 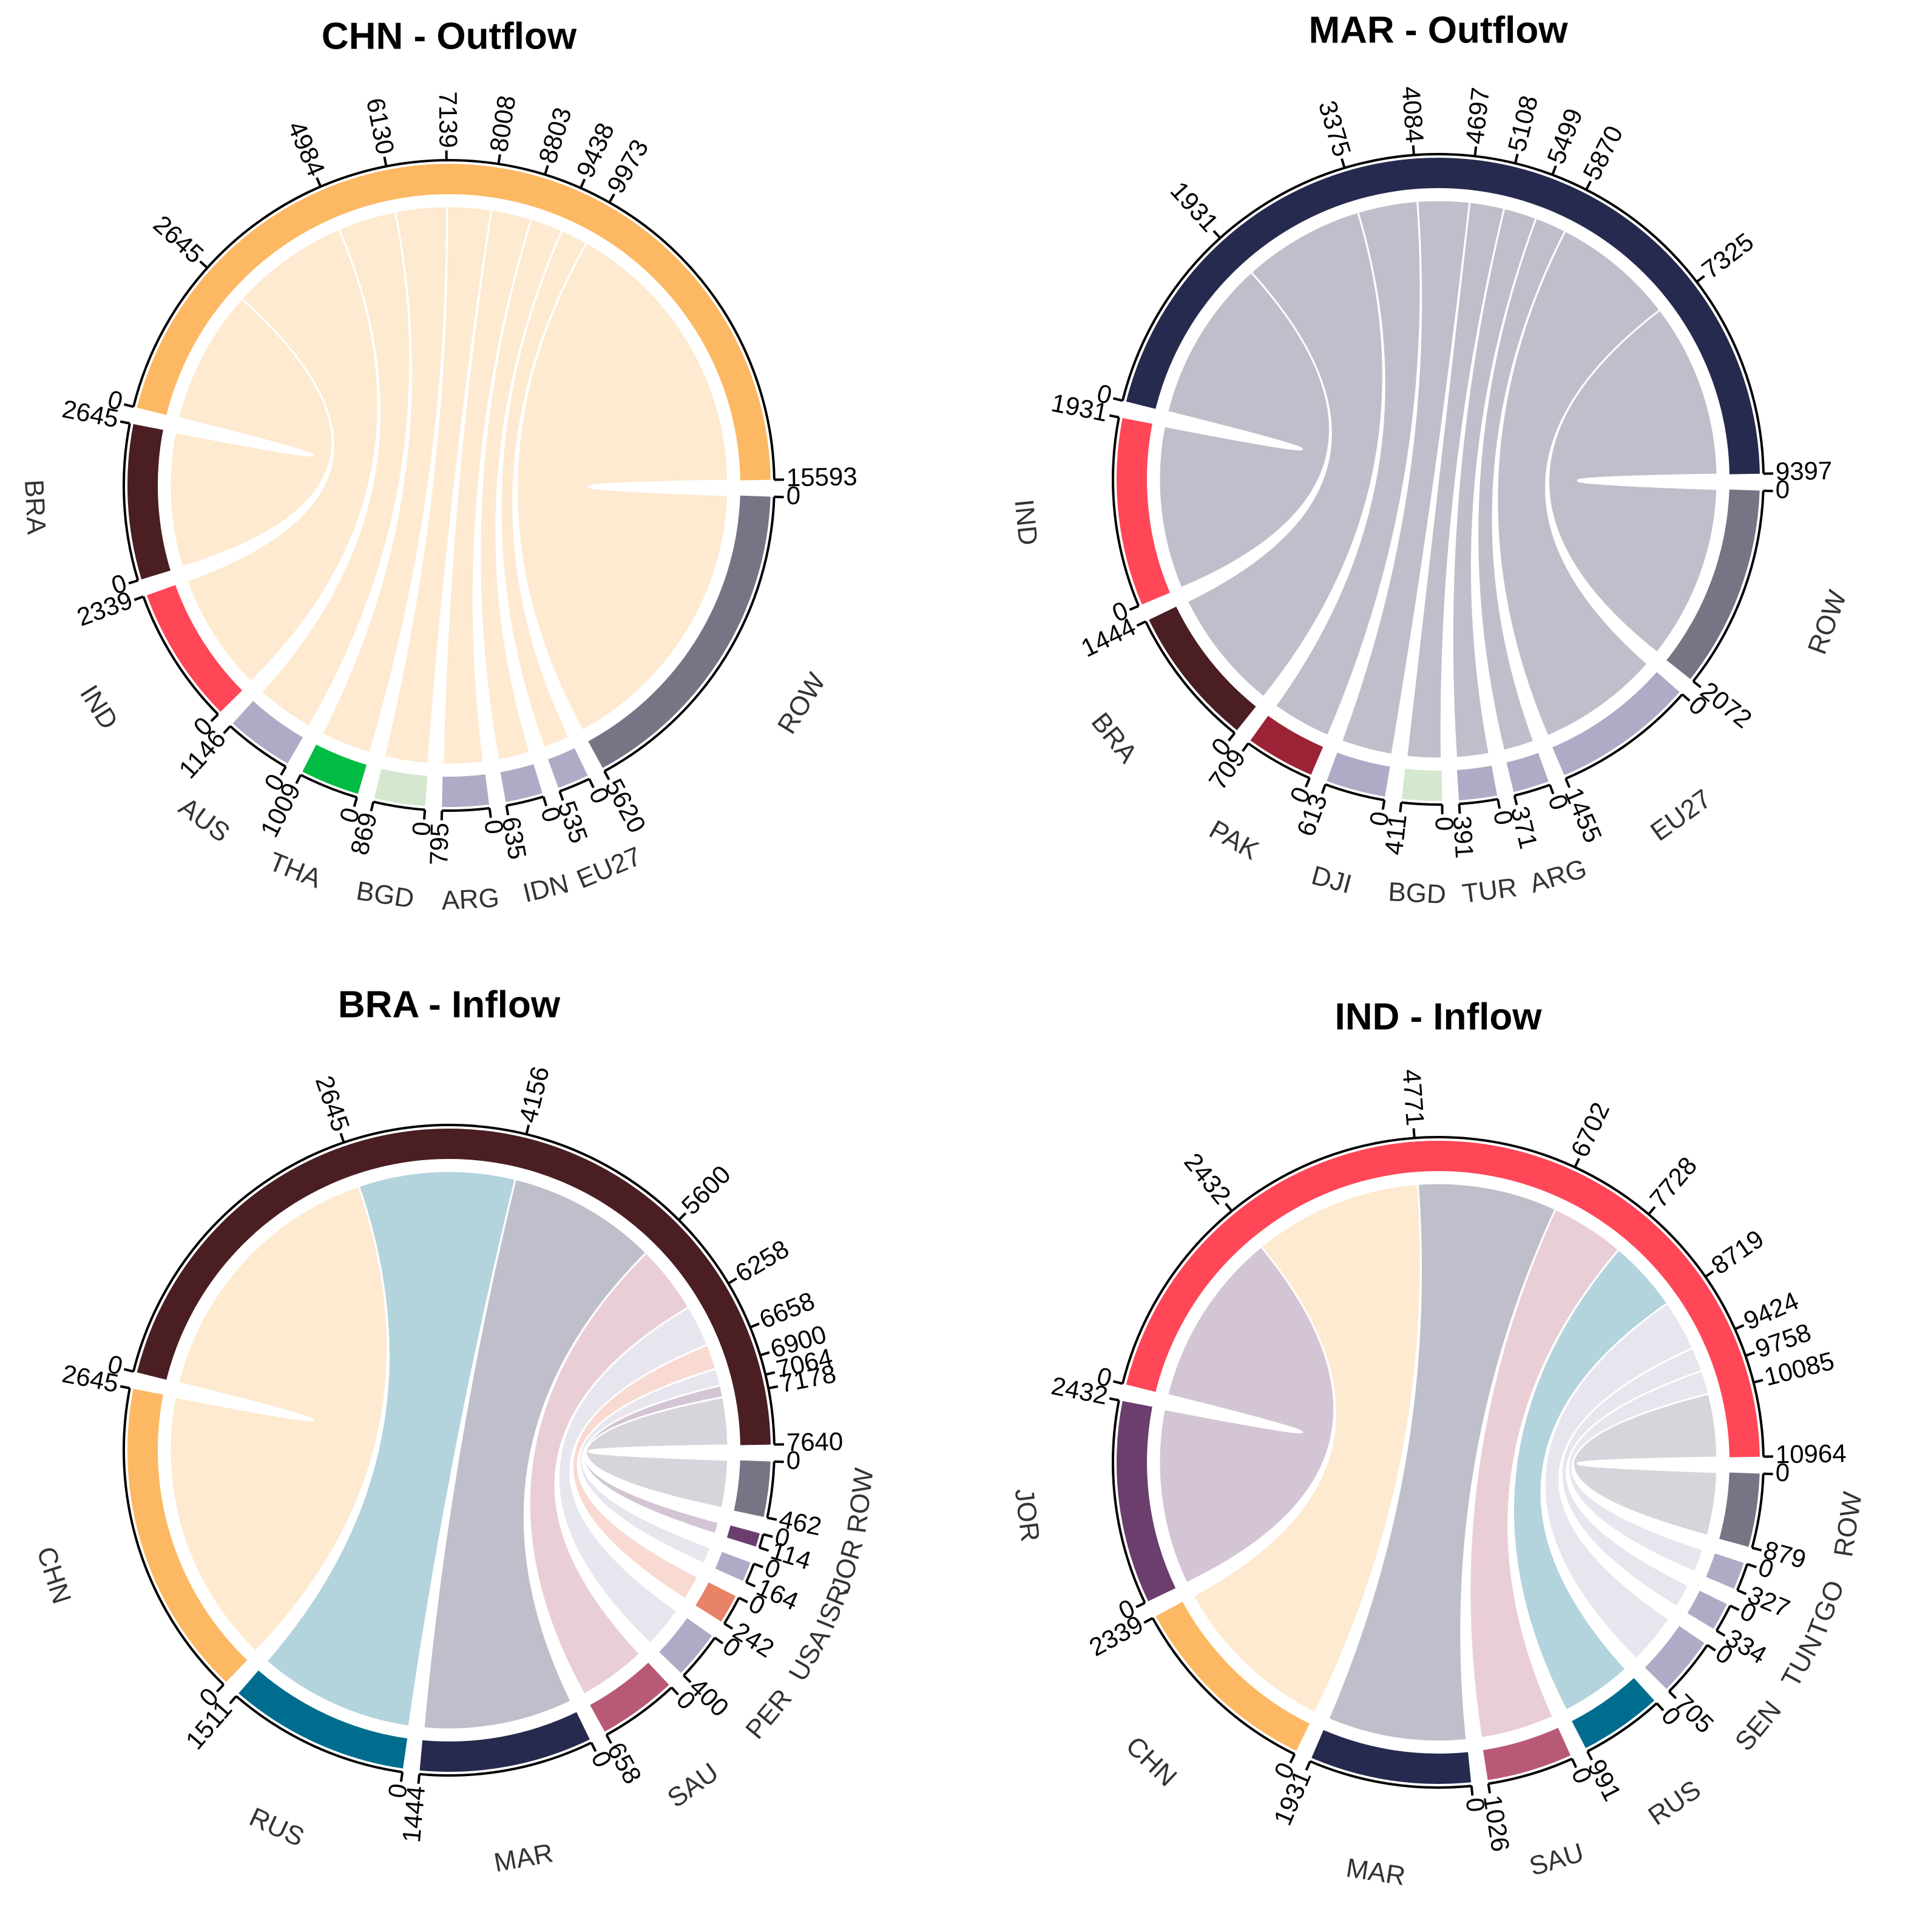 What do you see at coordinates (380, 126) in the screenshot?
I see `tick-label: 6130` at bounding box center [380, 126].